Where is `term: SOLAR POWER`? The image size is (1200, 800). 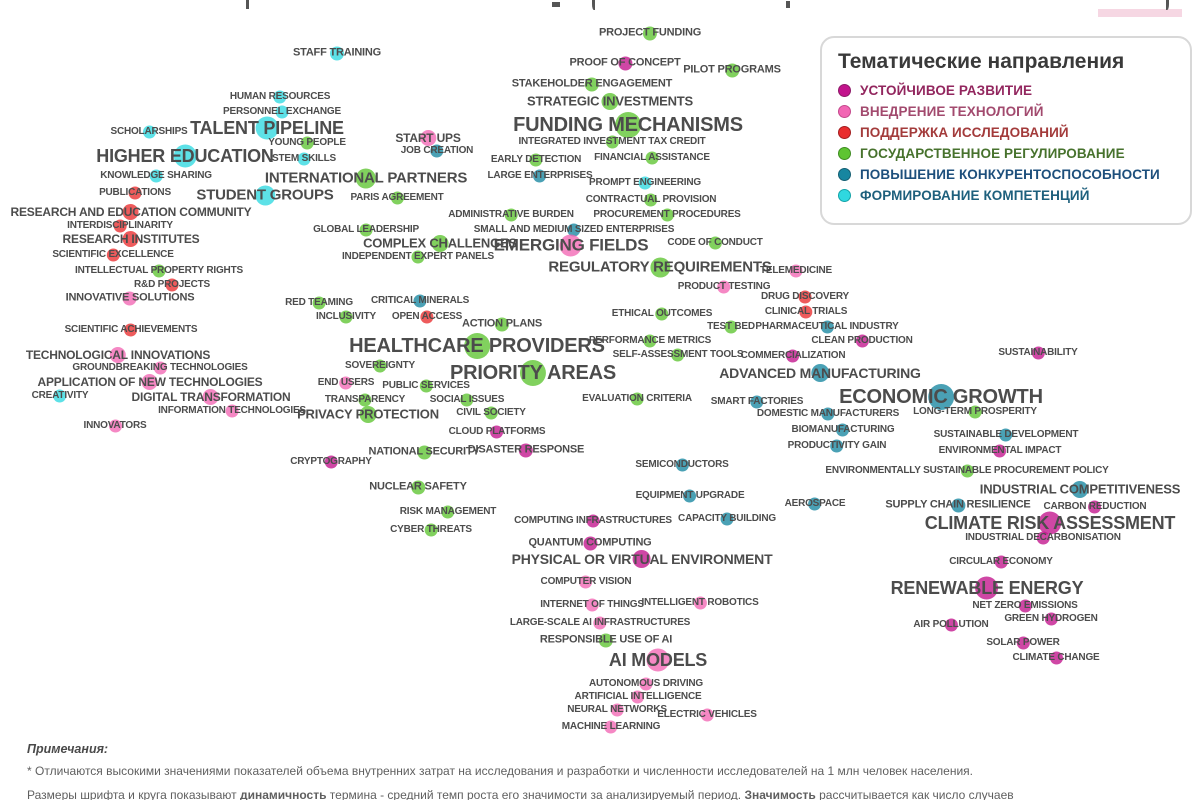 term: SOLAR POWER is located at coordinates (1023, 643).